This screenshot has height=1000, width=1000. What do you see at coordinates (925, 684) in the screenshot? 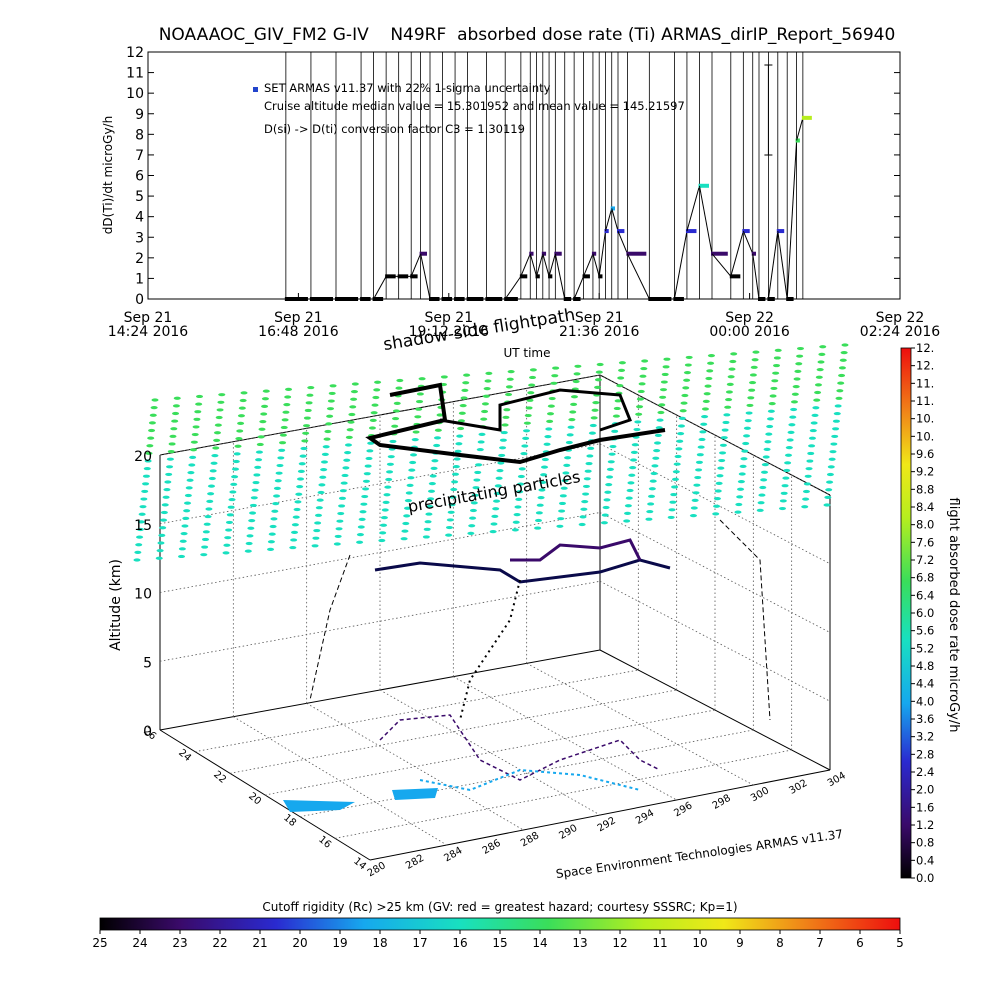
I see `dose-colorbar-tick-label: 4.4` at bounding box center [925, 684].